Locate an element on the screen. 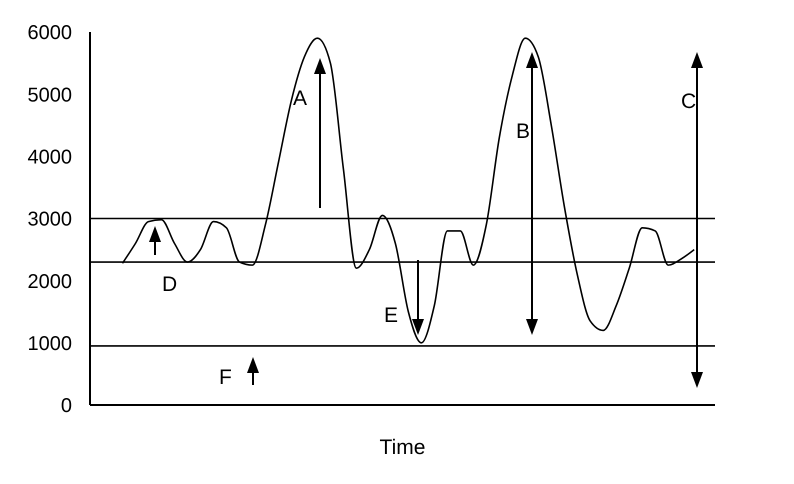 The width and height of the screenshot is (794, 484). y-tick-label: 3000 is located at coordinates (50, 219).